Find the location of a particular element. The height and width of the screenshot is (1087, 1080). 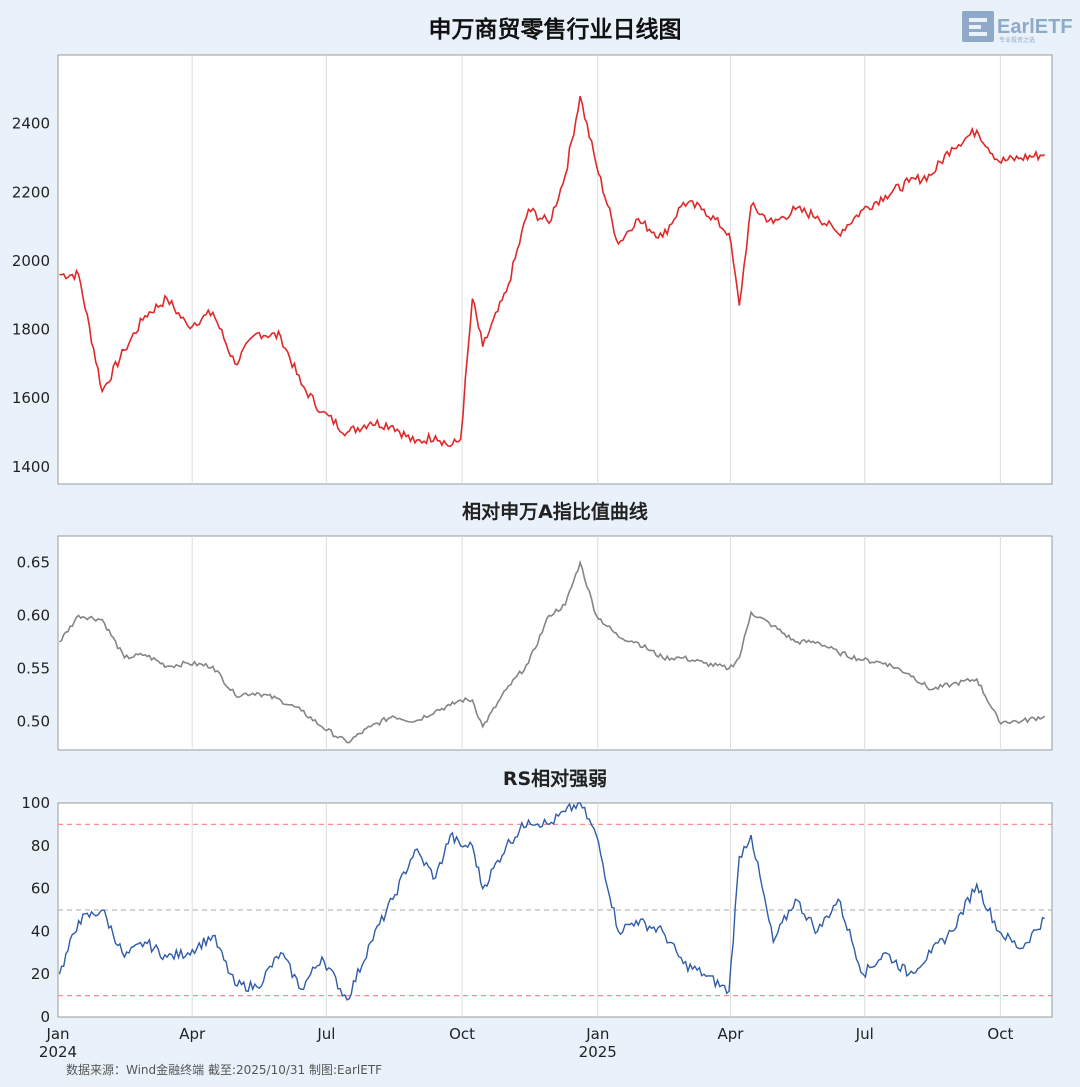

earletf-logo: EarlETF 专业投资之选 is located at coordinates (1017, 27).